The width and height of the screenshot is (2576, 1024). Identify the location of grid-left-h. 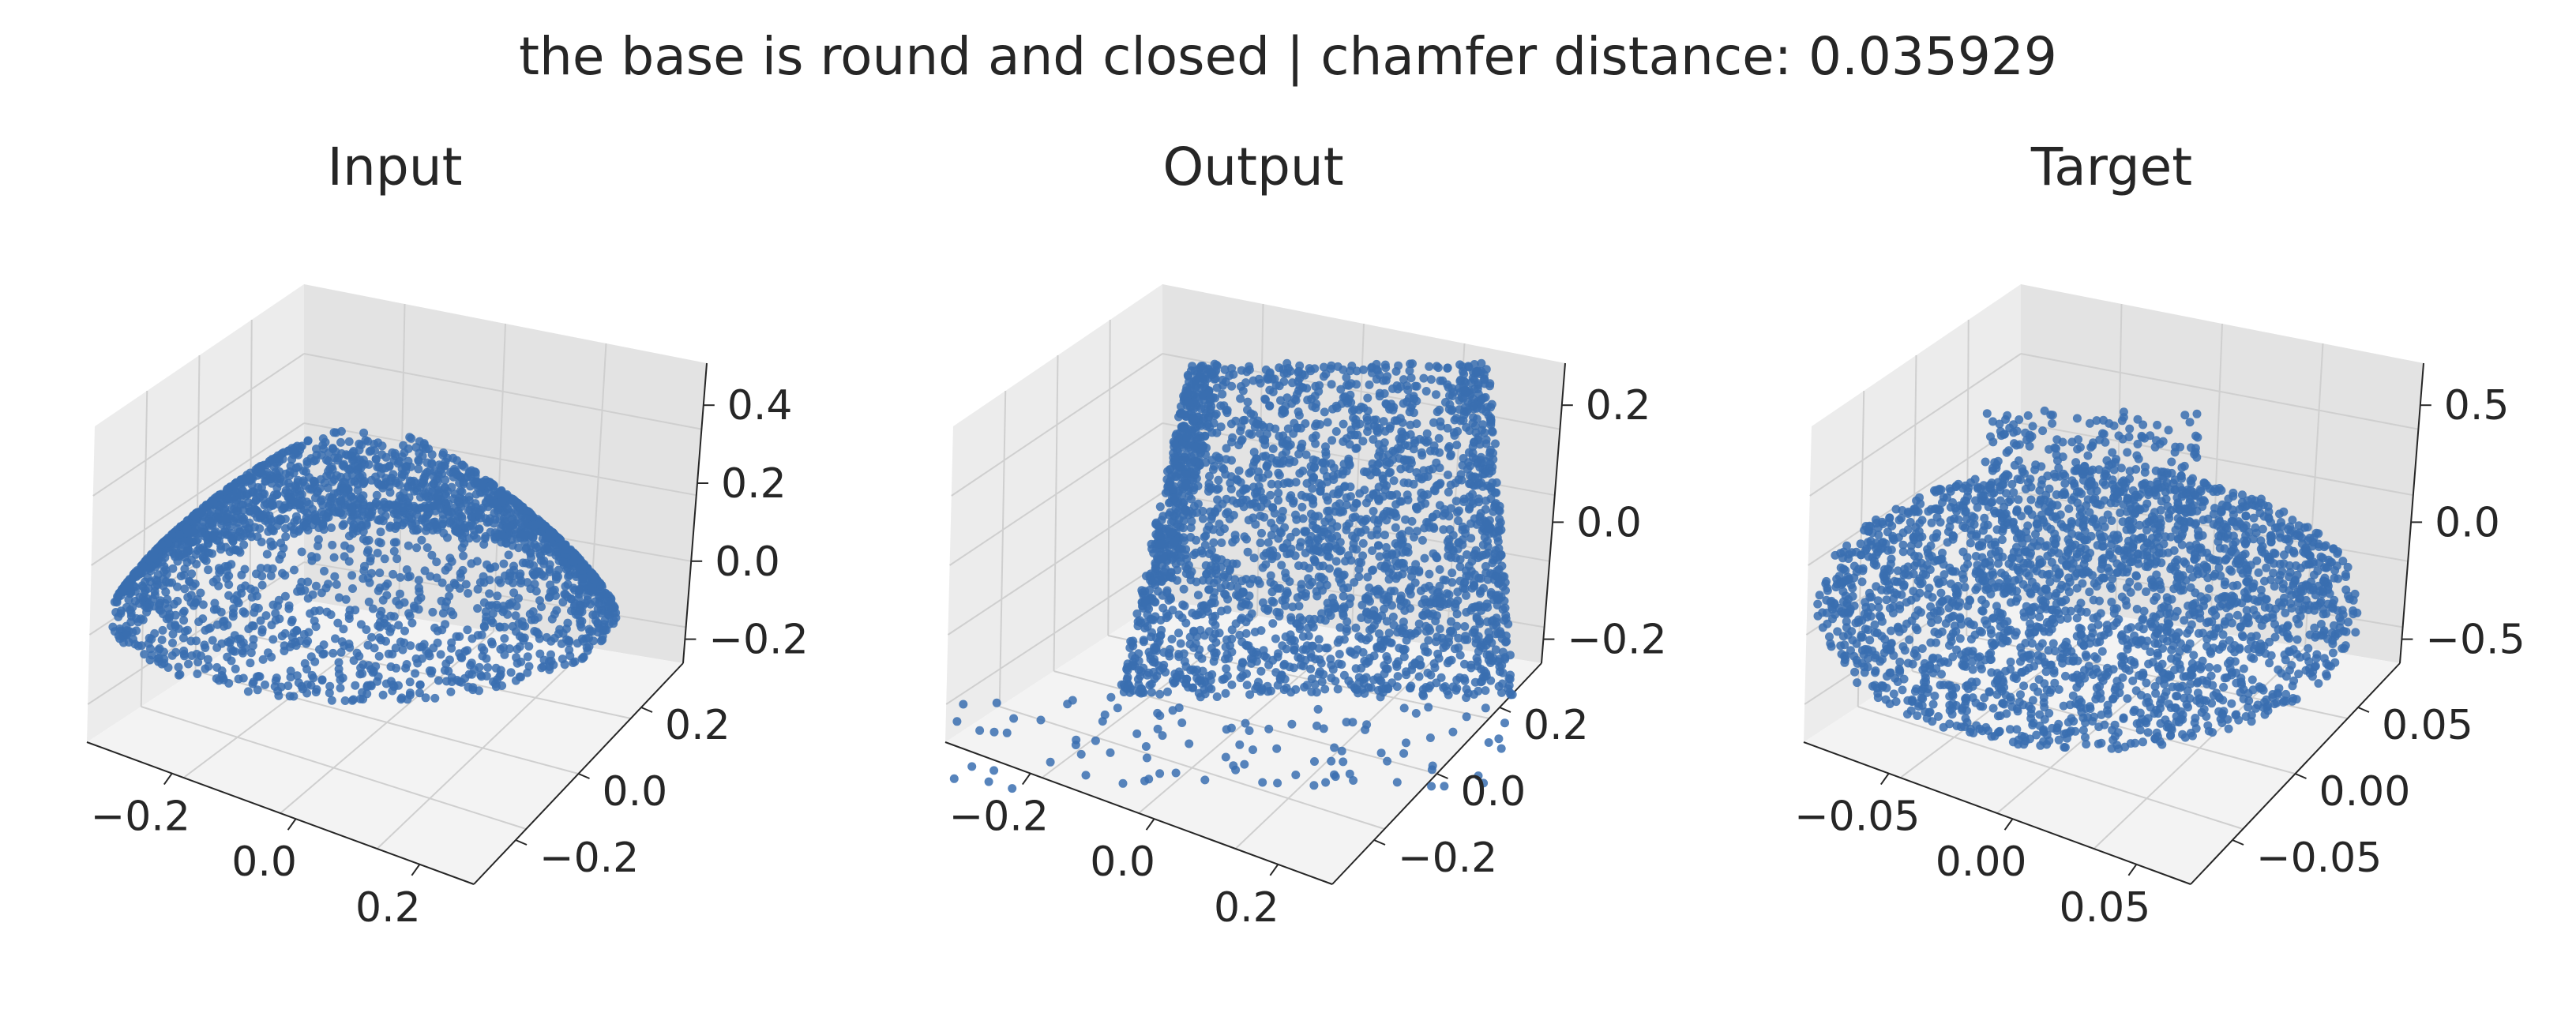
(198, 494).